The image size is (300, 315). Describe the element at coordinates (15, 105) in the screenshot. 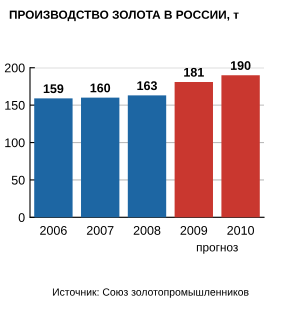

I see `y-tick-label: 150` at that location.